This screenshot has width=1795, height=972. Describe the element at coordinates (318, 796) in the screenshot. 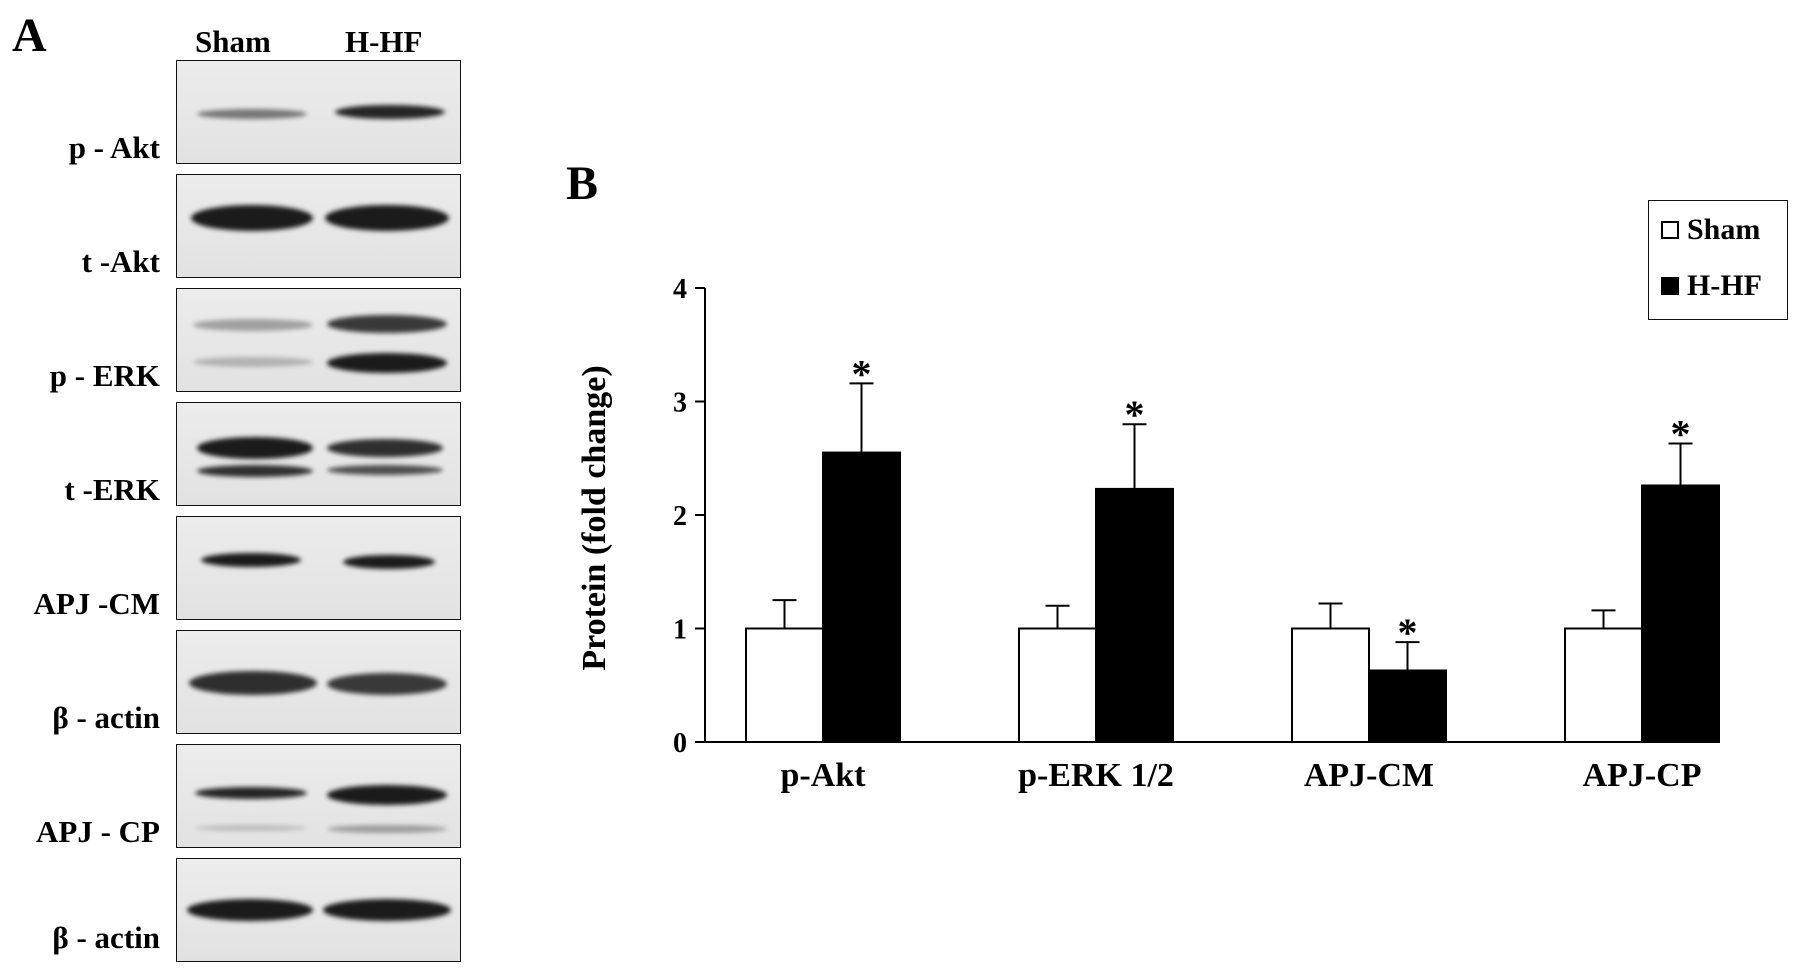

I see `blot-apj-cp` at that location.